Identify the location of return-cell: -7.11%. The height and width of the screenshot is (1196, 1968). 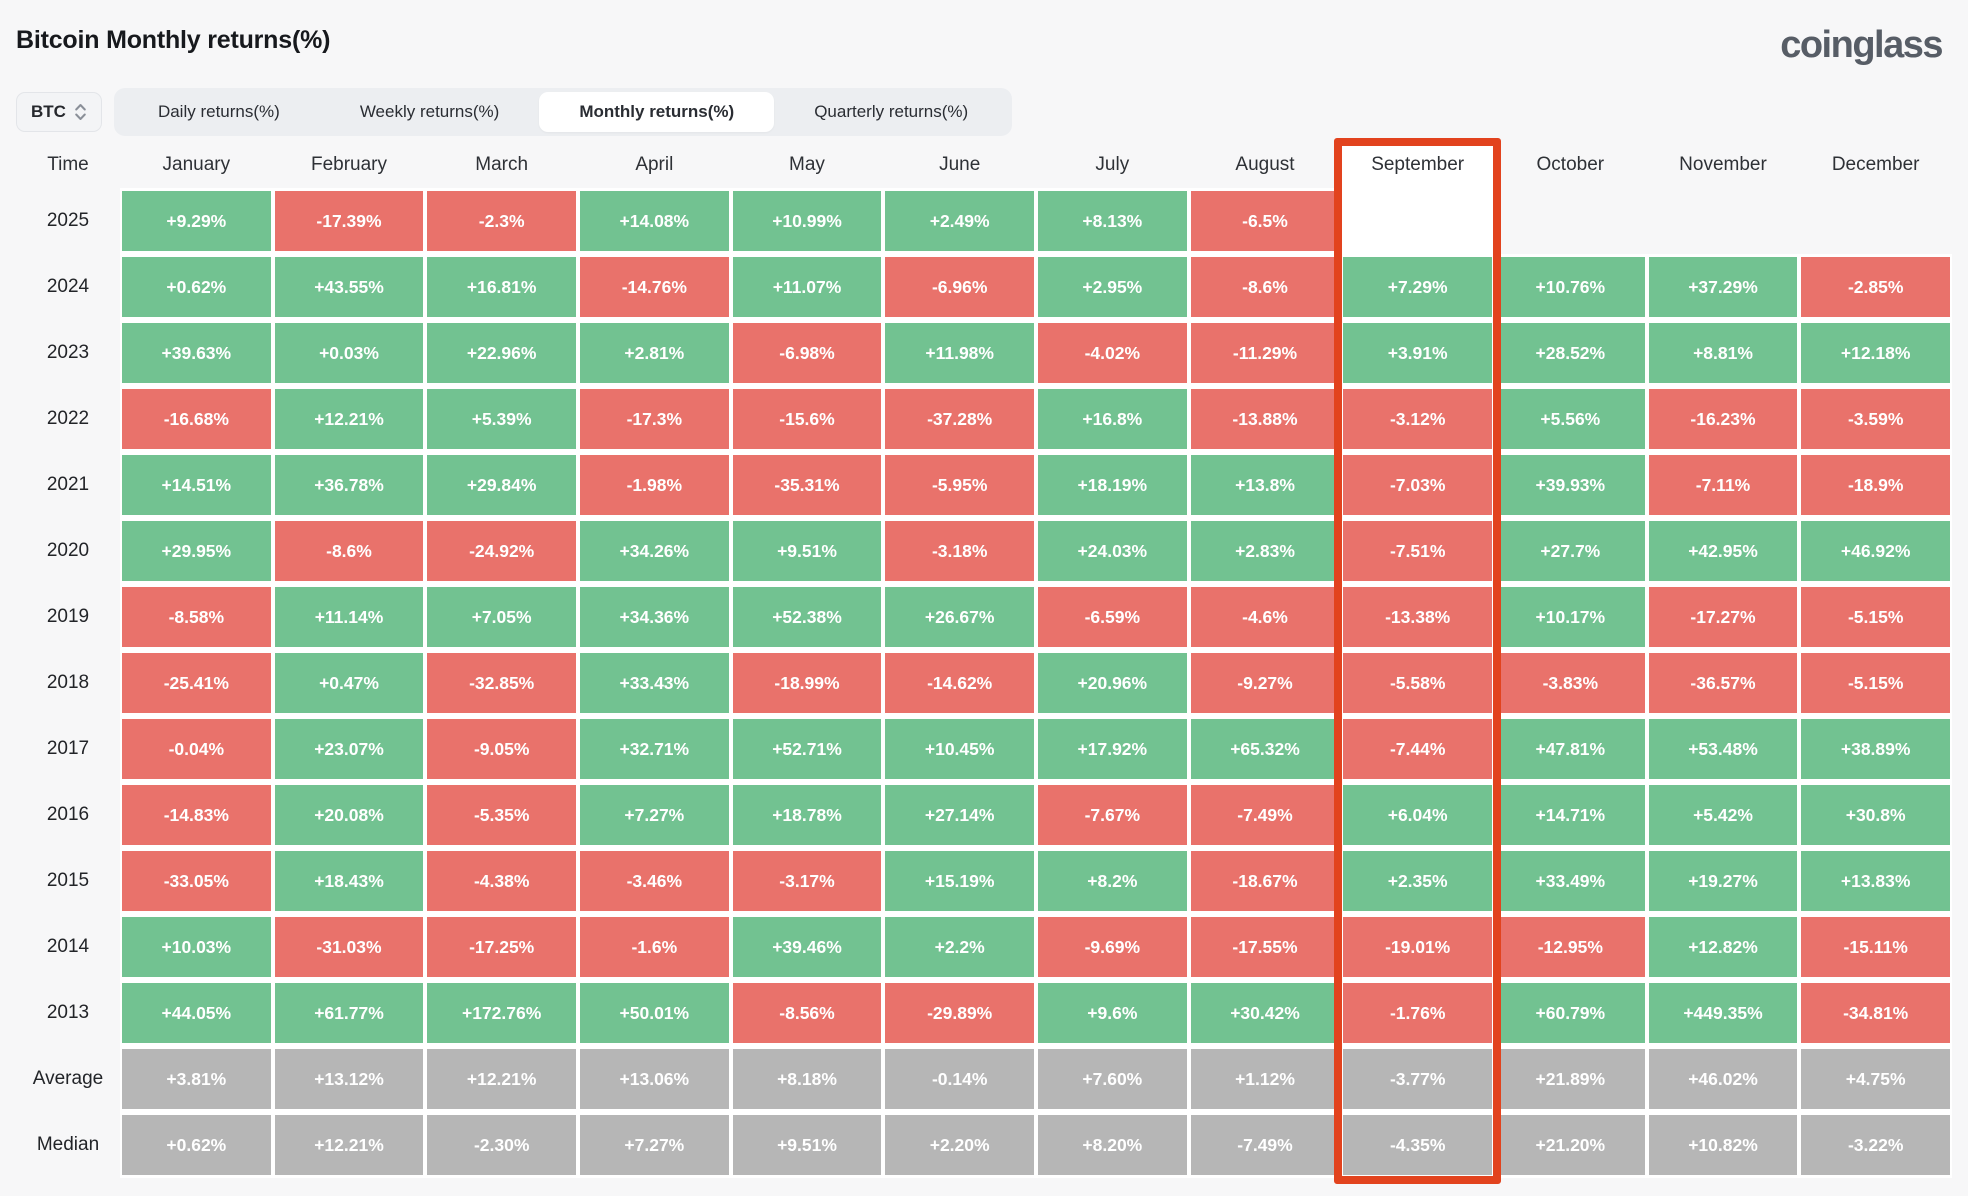
(1723, 485).